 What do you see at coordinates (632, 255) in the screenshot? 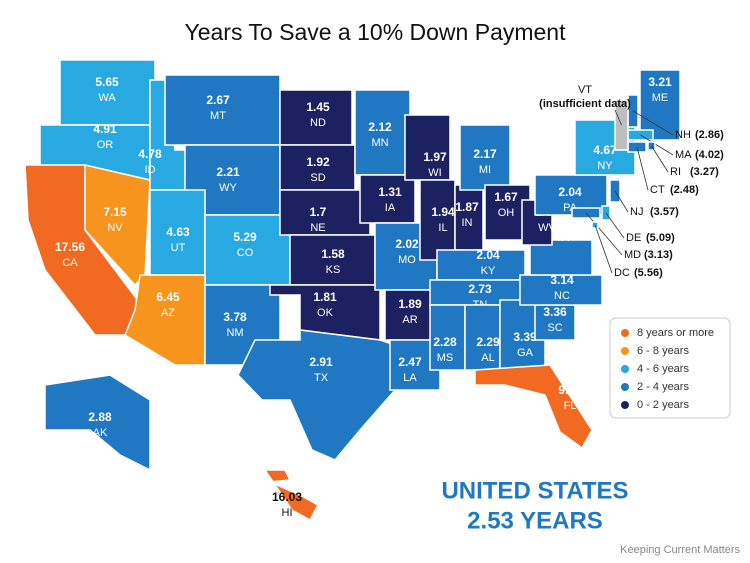
I see `state-abbr: MD` at bounding box center [632, 255].